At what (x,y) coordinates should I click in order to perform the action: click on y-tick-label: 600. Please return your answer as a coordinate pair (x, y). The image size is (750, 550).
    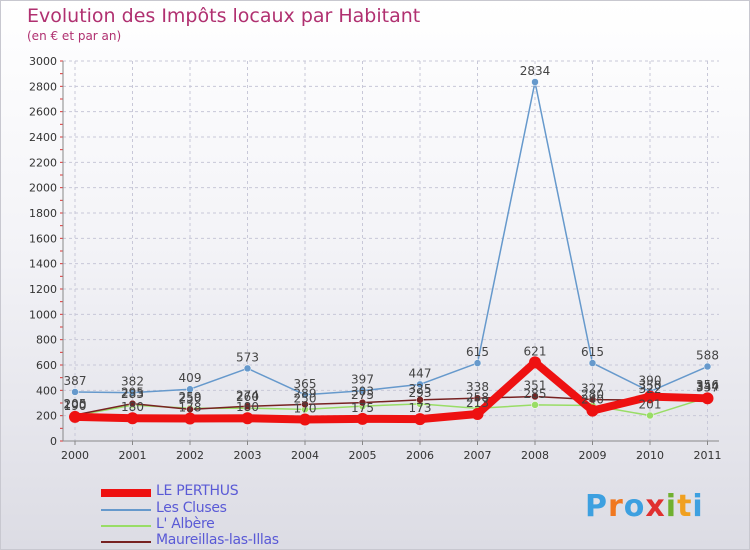
    Looking at the image, I should click on (46, 365).